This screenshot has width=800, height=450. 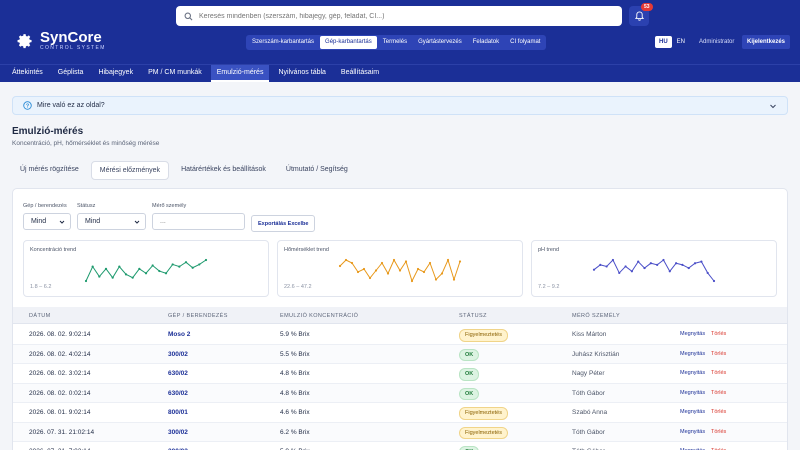 What do you see at coordinates (348, 42) in the screenshot?
I see `module-tab-gep-karbantartas: Gép-karbantartás` at bounding box center [348, 42].